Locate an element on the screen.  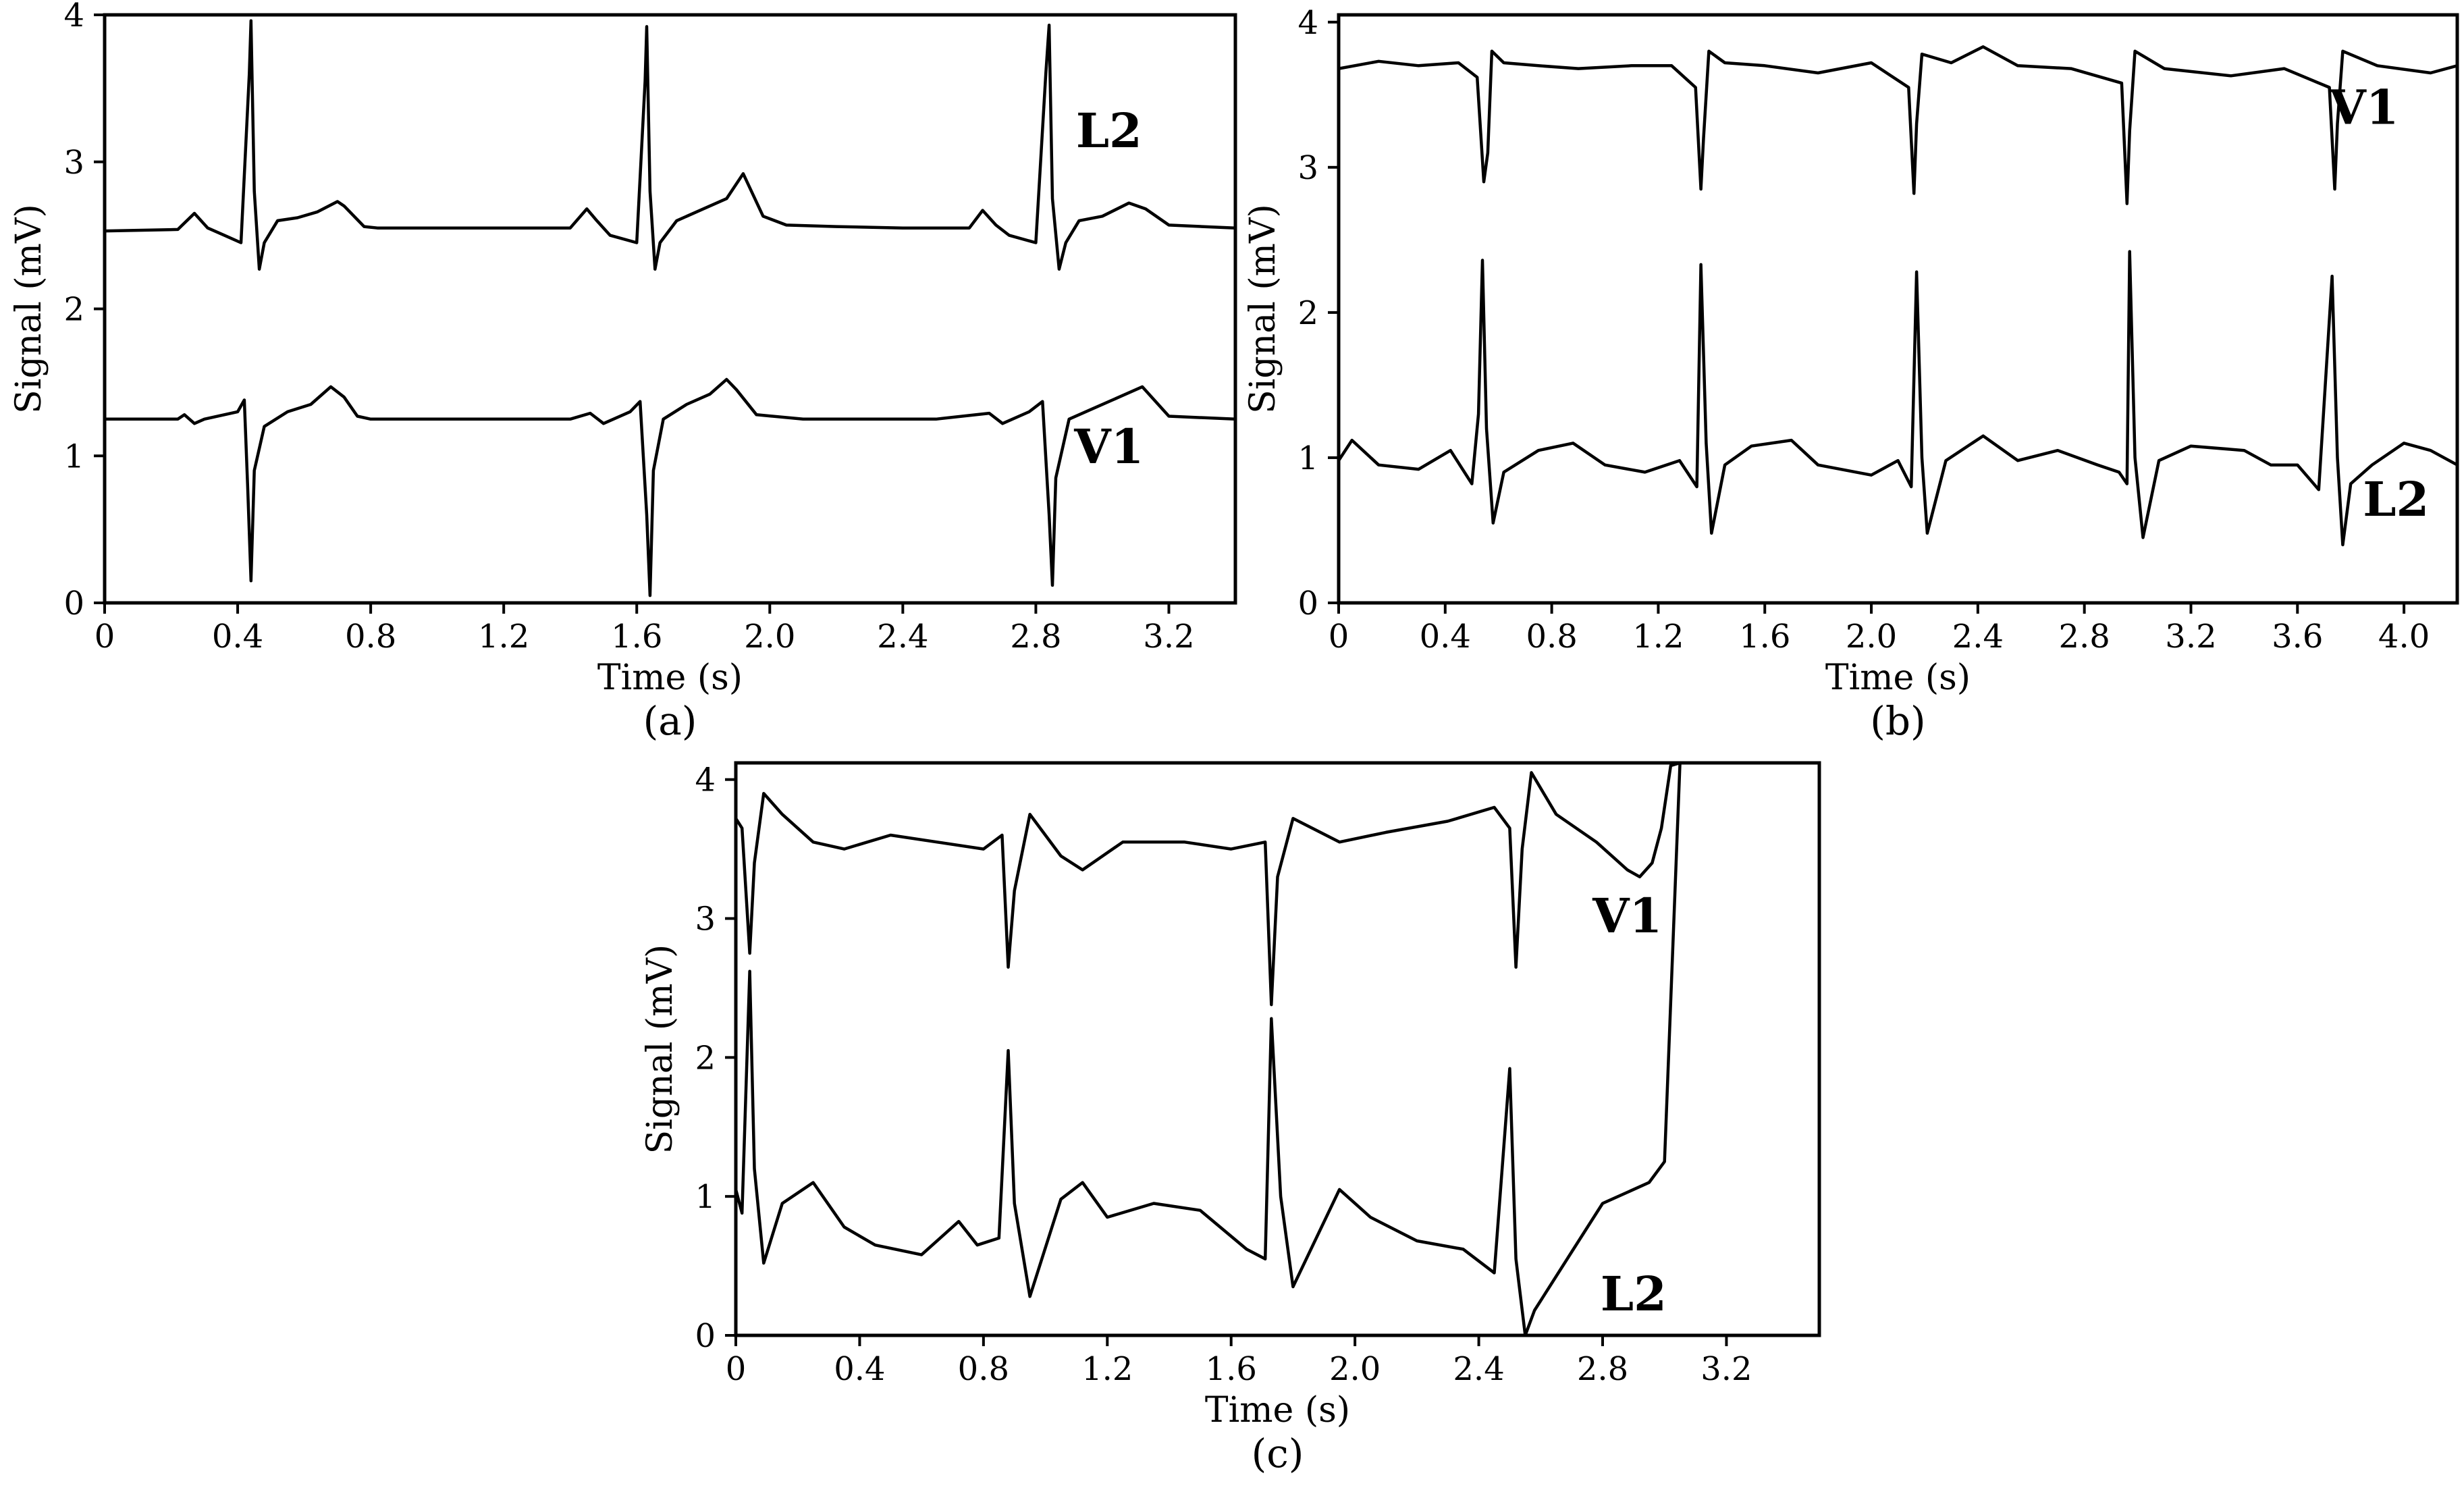
x-tick-label: 4.0 is located at coordinates (2404, 637).